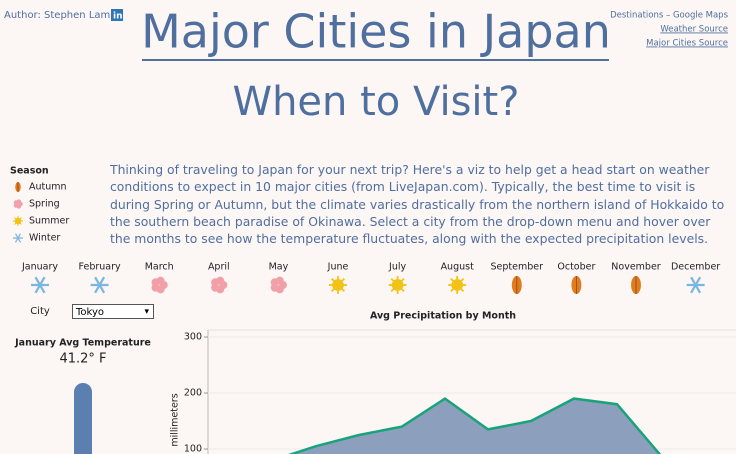 This screenshot has height=454, width=736. What do you see at coordinates (279, 267) in the screenshot?
I see `month-label: May` at bounding box center [279, 267].